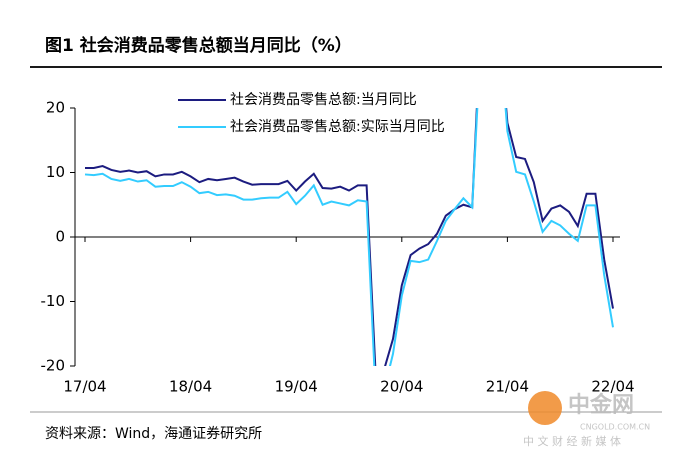 Image resolution: width=676 pixels, height=460 pixels. What do you see at coordinates (572, 441) in the screenshot?
I see `watermark-slogan: 中 文 财 经 新 媒 体` at bounding box center [572, 441].